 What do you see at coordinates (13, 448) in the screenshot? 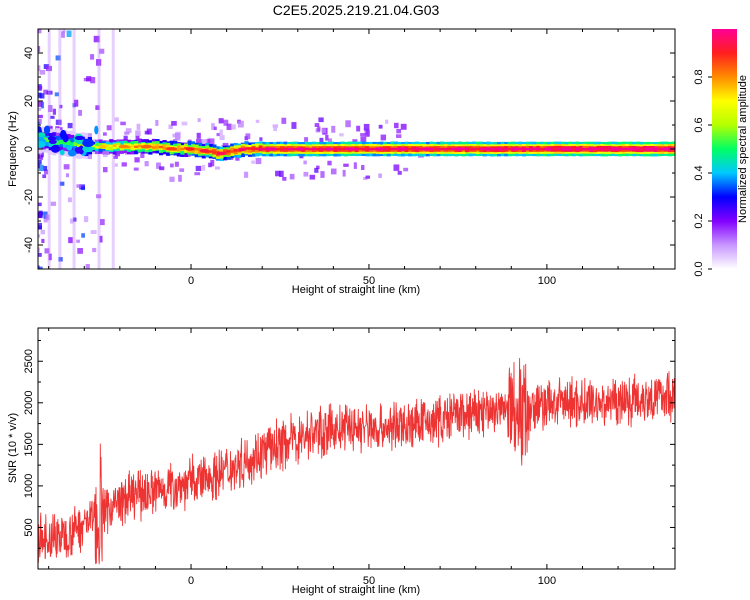
I see `snr-y-axis-label: SNR (10 * v/v)` at bounding box center [13, 448].